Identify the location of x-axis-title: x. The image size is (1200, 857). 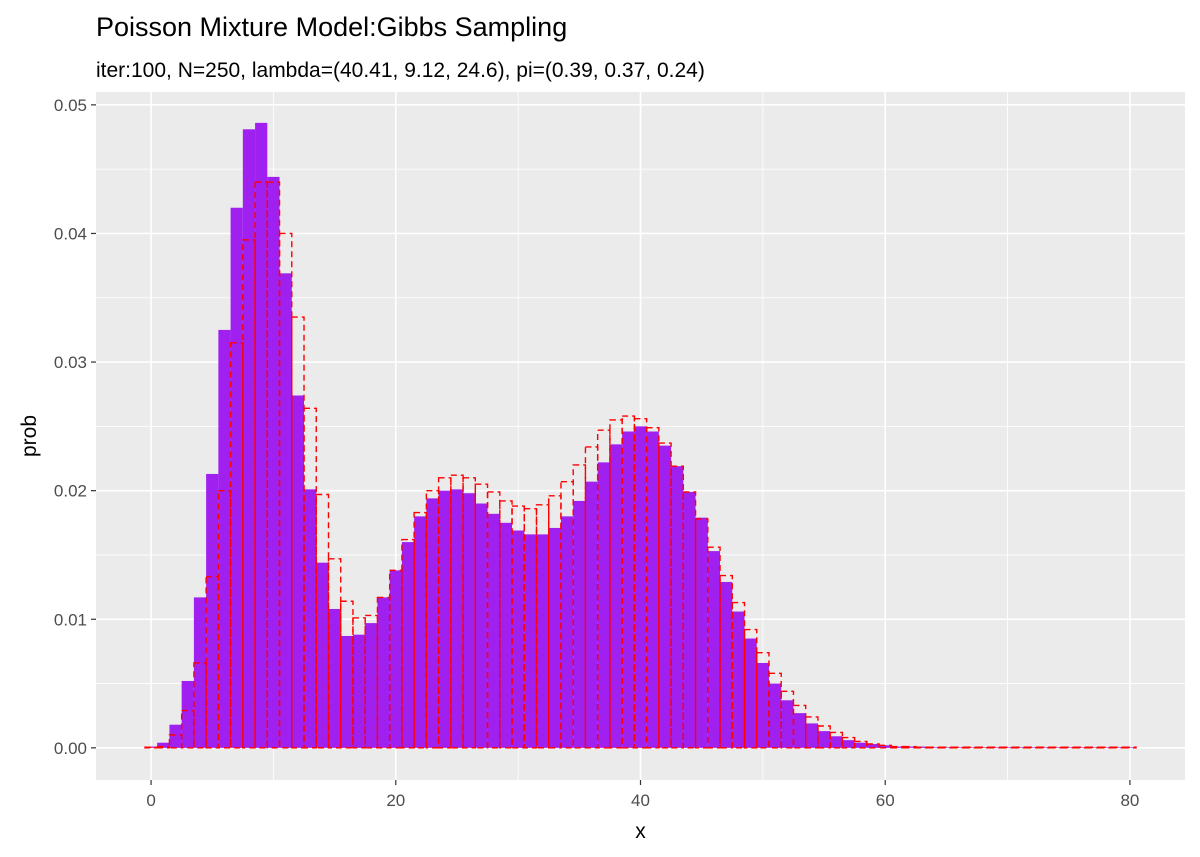
(640, 831).